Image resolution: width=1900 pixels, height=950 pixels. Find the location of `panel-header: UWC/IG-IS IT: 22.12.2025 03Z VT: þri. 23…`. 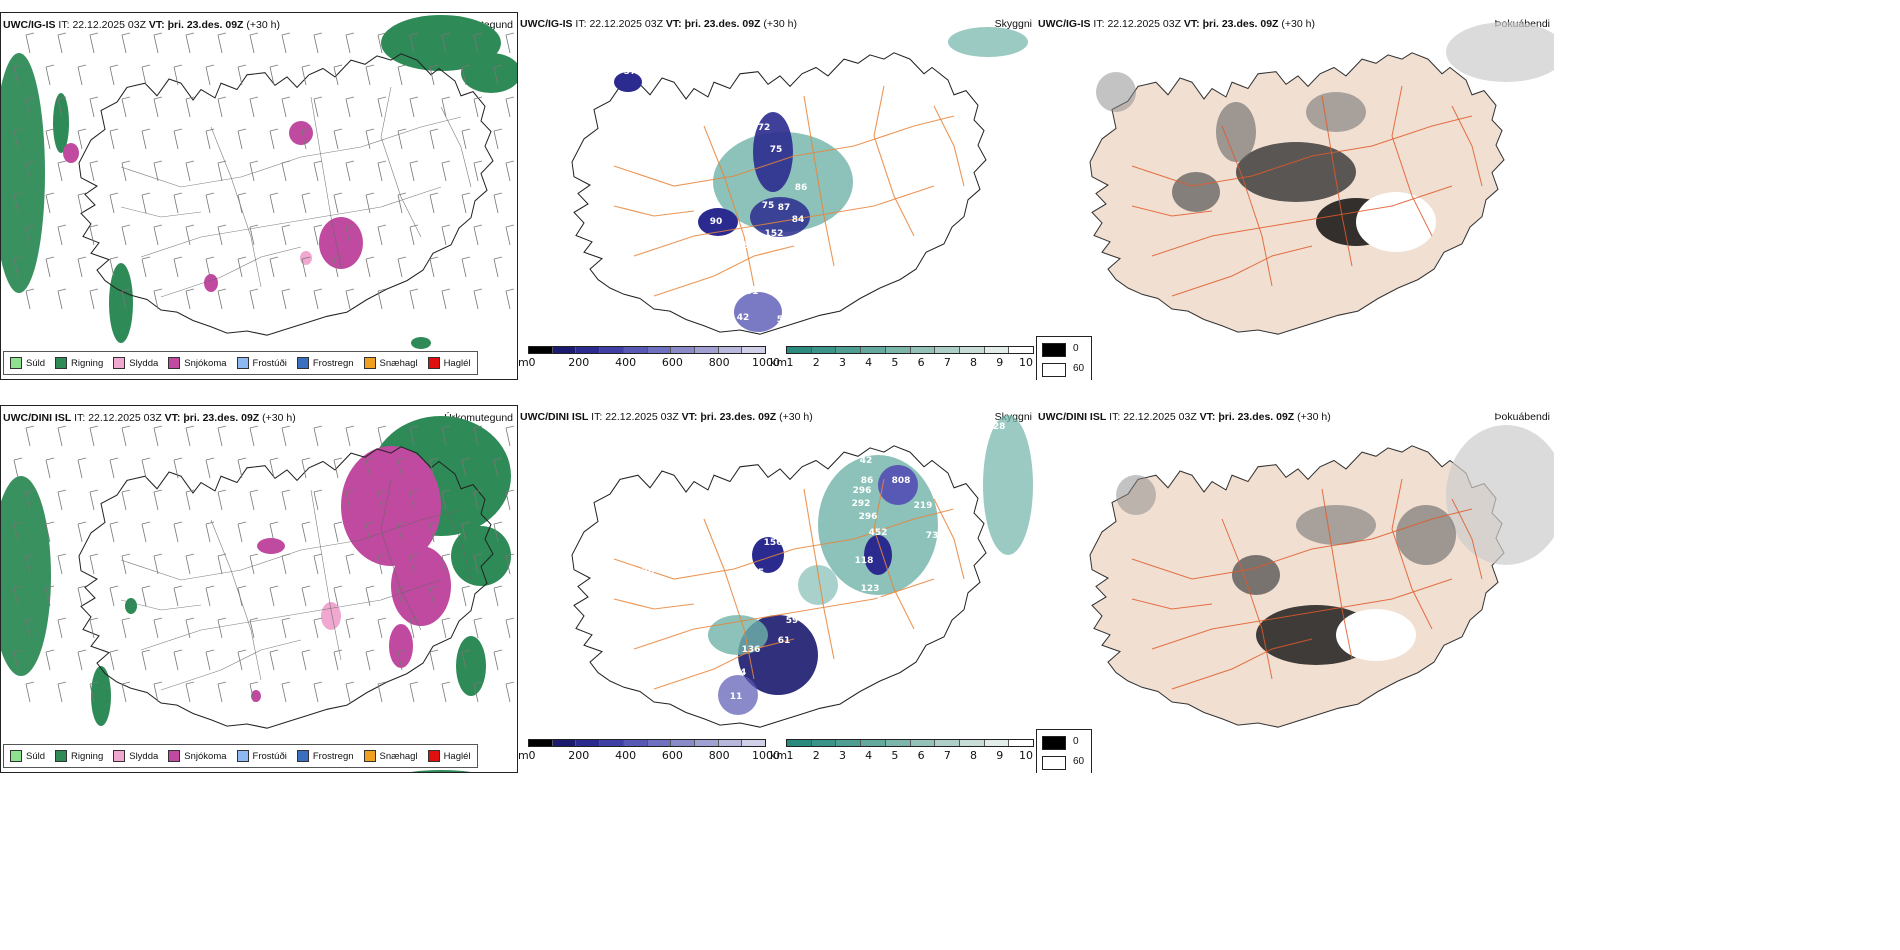

panel-header: UWC/IG-IS IT: 22.12.2025 03Z VT: þri. 23… is located at coordinates (141, 25).